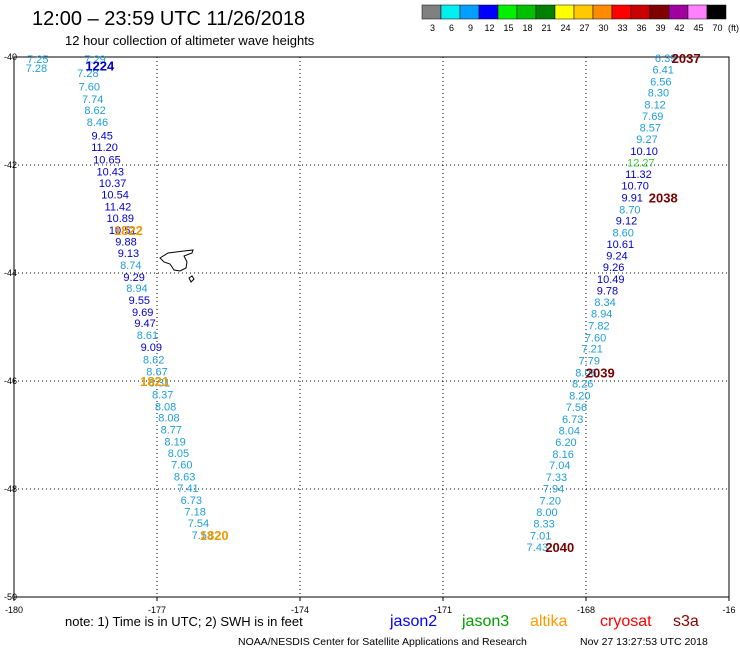 Image resolution: width=740 pixels, height=650 pixels. Describe the element at coordinates (97, 123) in the screenshot. I see `wave-height-value: 8.46` at that location.